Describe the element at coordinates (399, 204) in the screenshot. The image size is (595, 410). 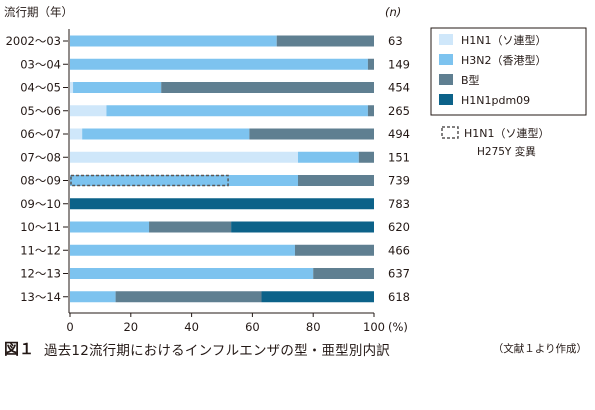
I see `n-value-label: 783` at that location.